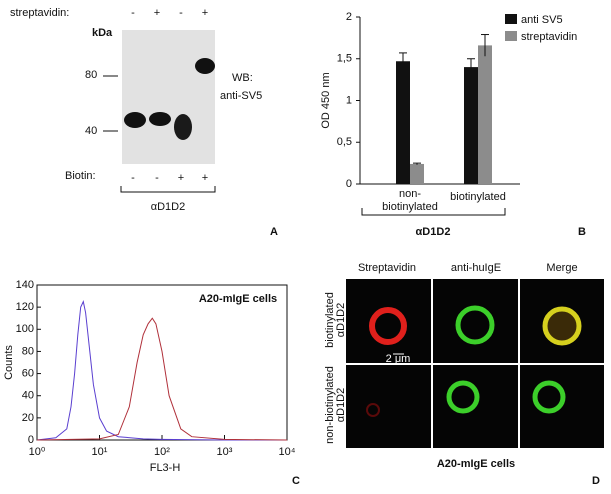  What do you see at coordinates (37, 452) in the screenshot?
I see `x-tick-label: 10⁰` at bounding box center [37, 452].